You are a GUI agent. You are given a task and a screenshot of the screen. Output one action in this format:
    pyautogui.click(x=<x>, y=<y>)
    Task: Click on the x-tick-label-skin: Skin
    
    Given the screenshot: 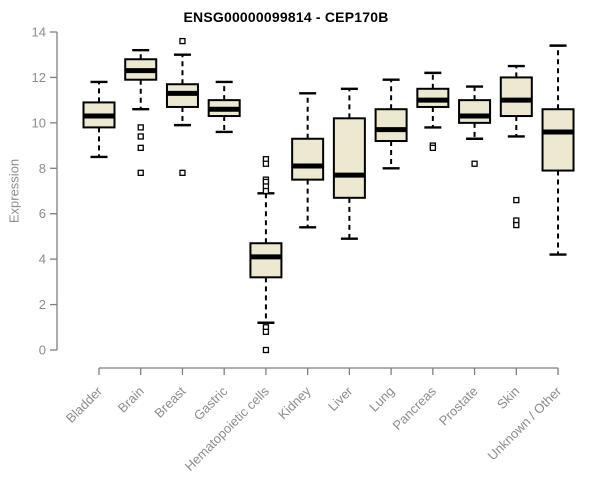 What is the action you would take?
    pyautogui.click(x=508, y=398)
    